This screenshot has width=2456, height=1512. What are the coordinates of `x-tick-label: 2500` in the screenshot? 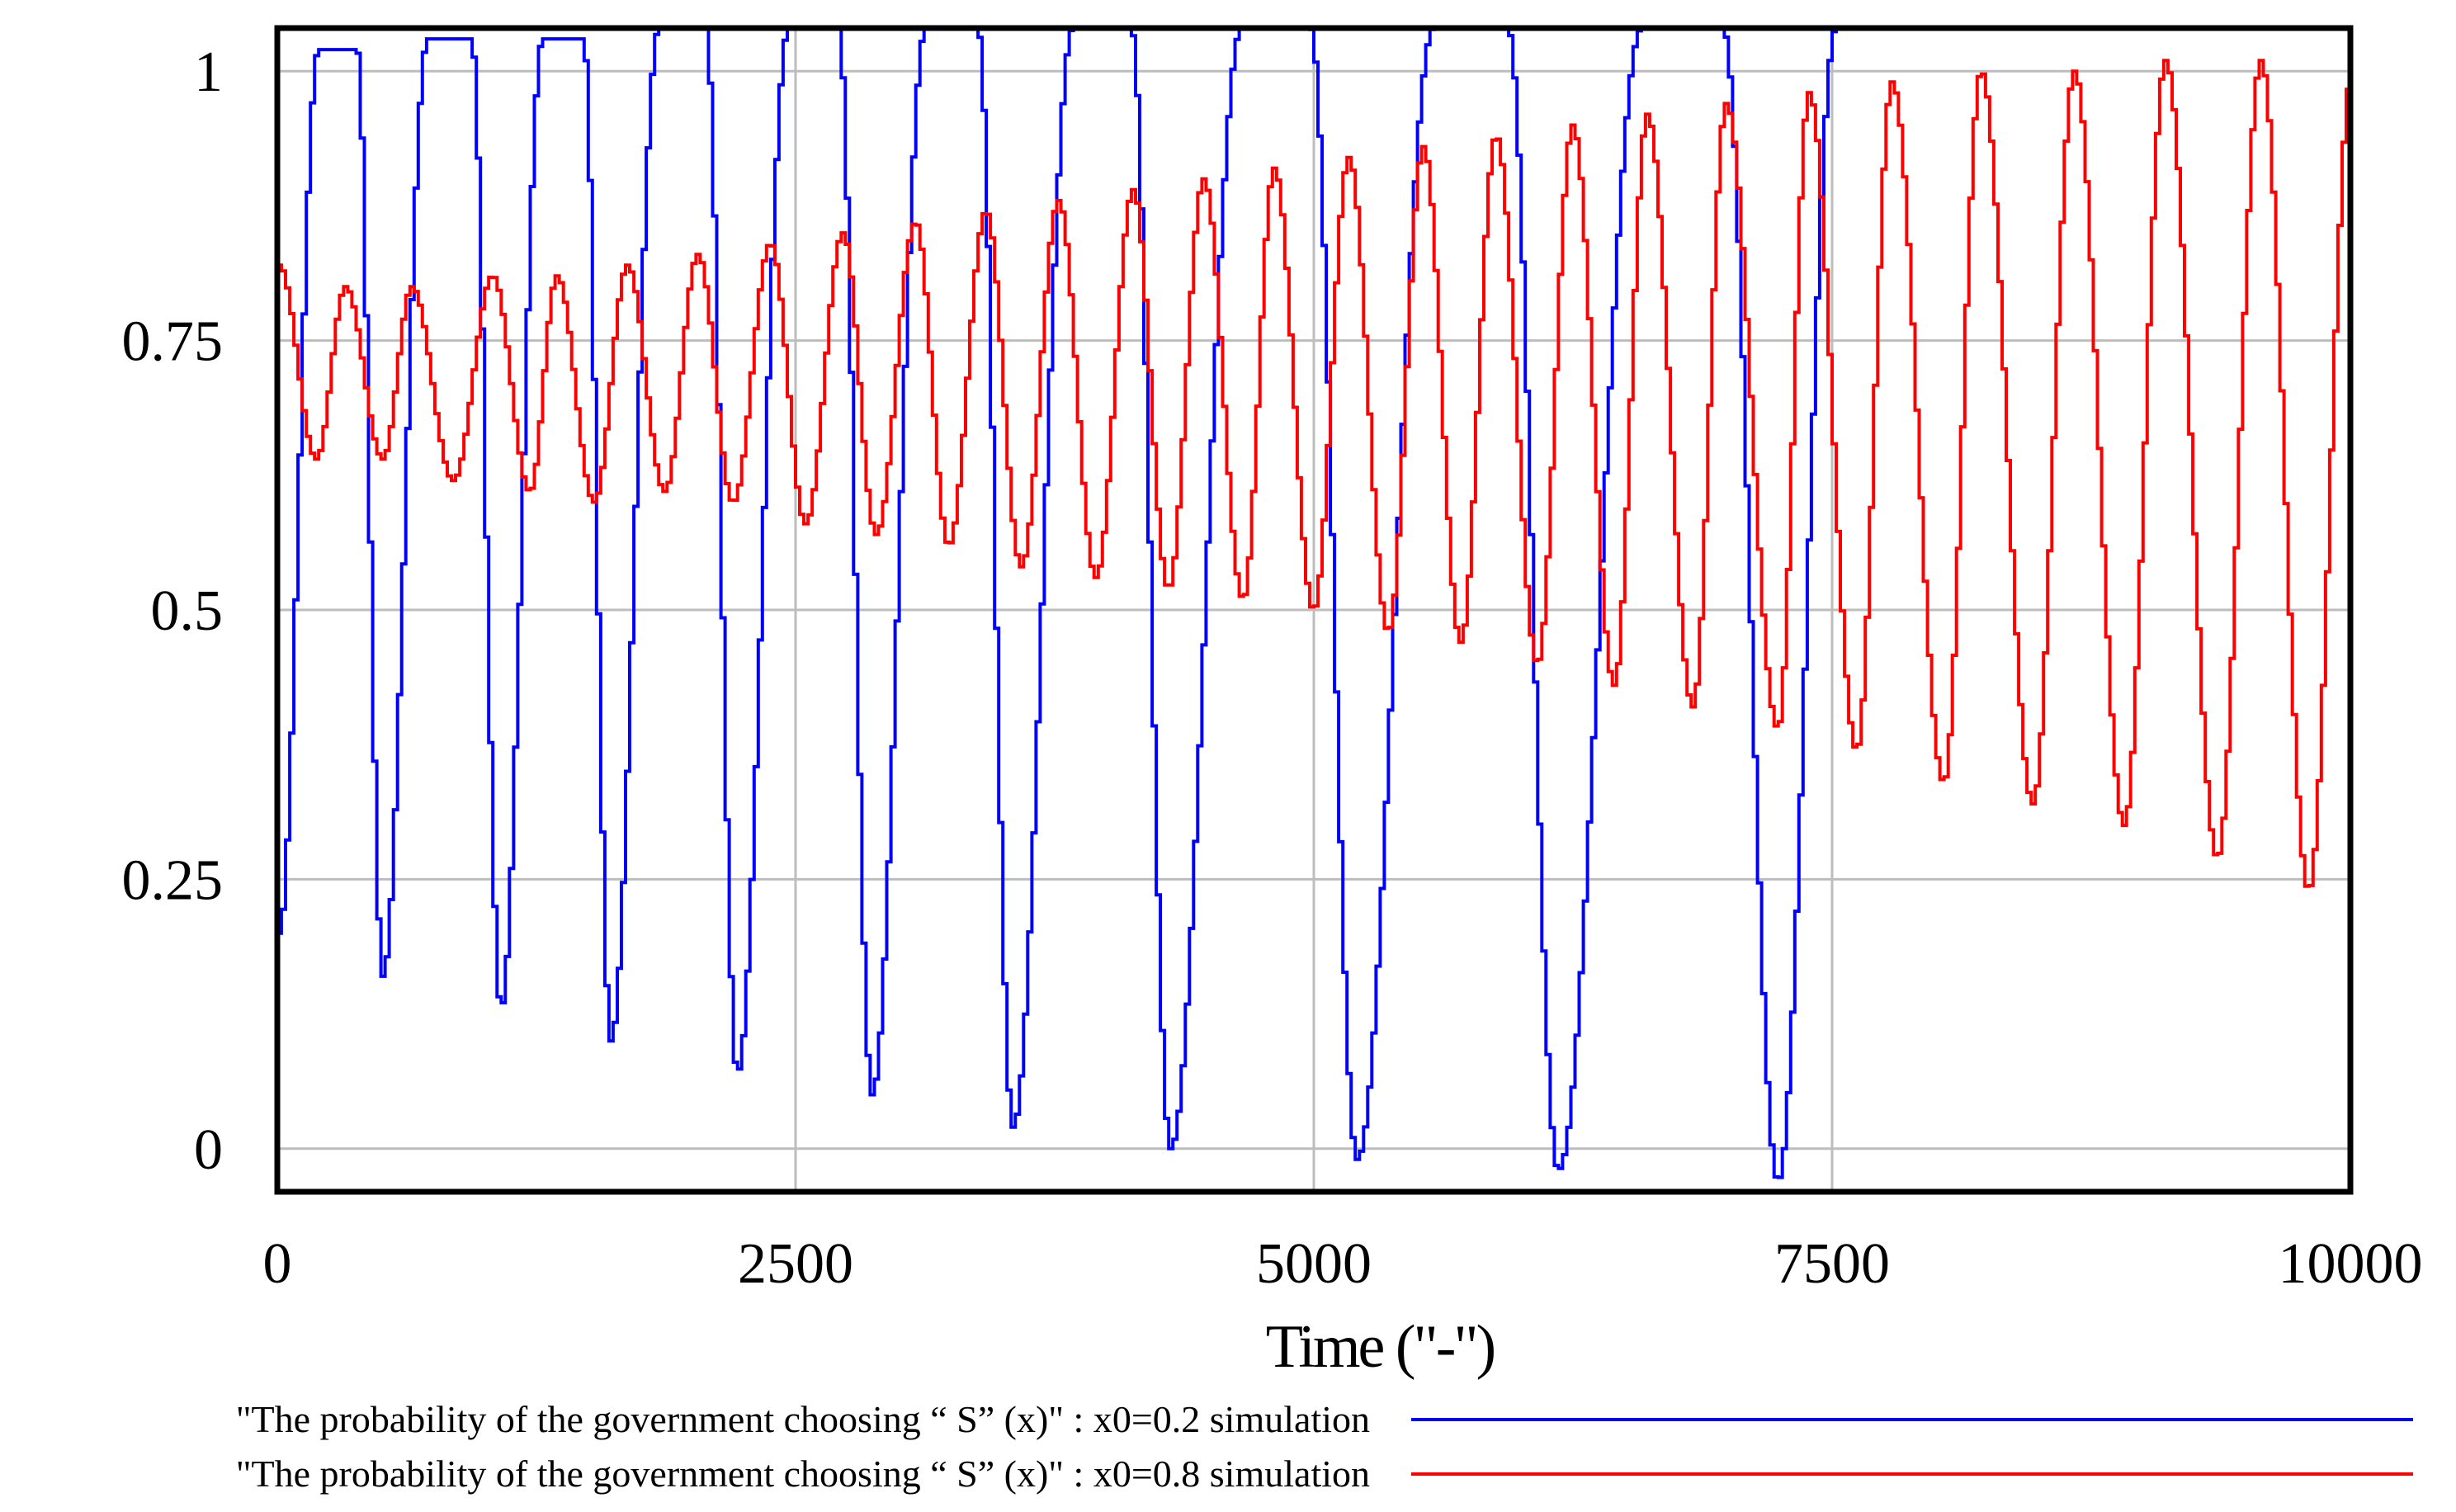 It's located at (796, 1264).